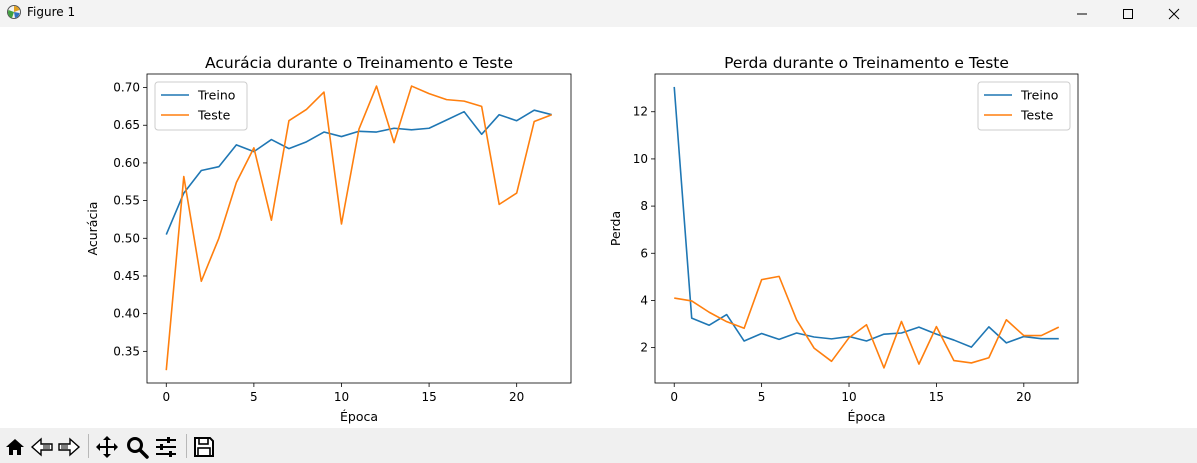 This screenshot has height=463, width=1197. Describe the element at coordinates (51, 12) in the screenshot. I see `window-title: Figure 1` at that location.